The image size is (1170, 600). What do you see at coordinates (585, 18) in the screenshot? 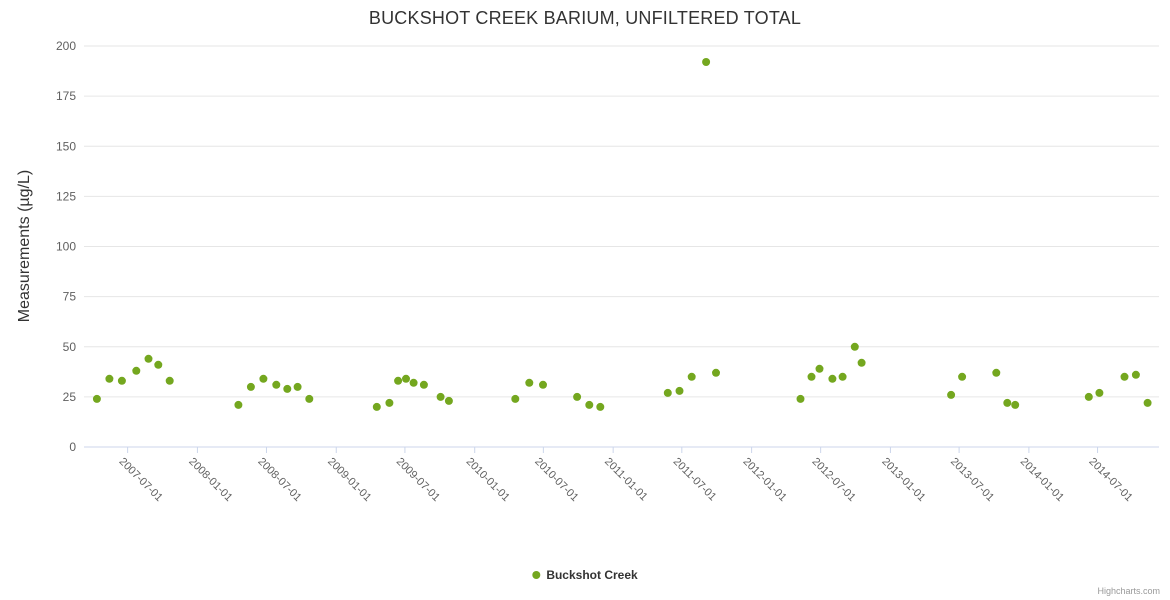
I see `chart-title: BUCKSHOT CREEK BARIUM, UNFILTERED TOTAL` at bounding box center [585, 18].